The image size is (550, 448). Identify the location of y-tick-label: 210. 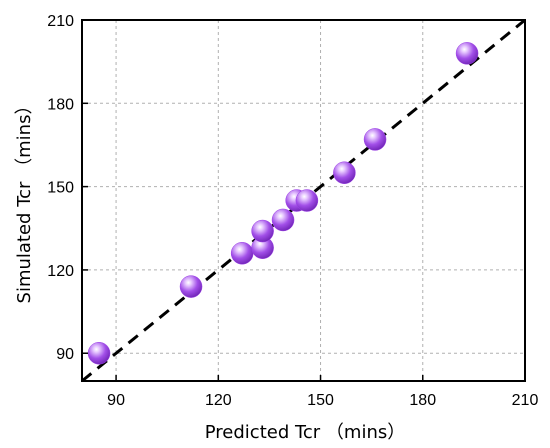
(60, 21).